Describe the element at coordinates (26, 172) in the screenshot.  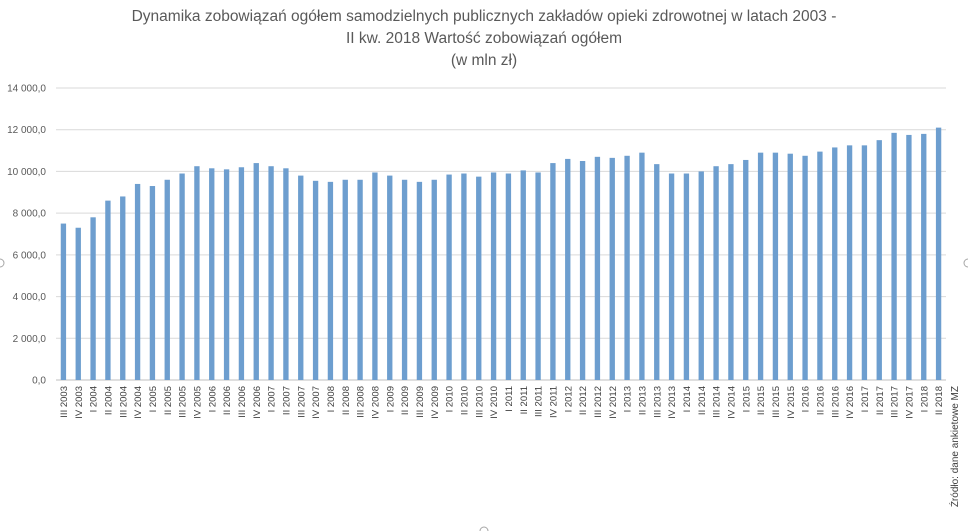
I see `y-tick-label: 10 000,0` at that location.